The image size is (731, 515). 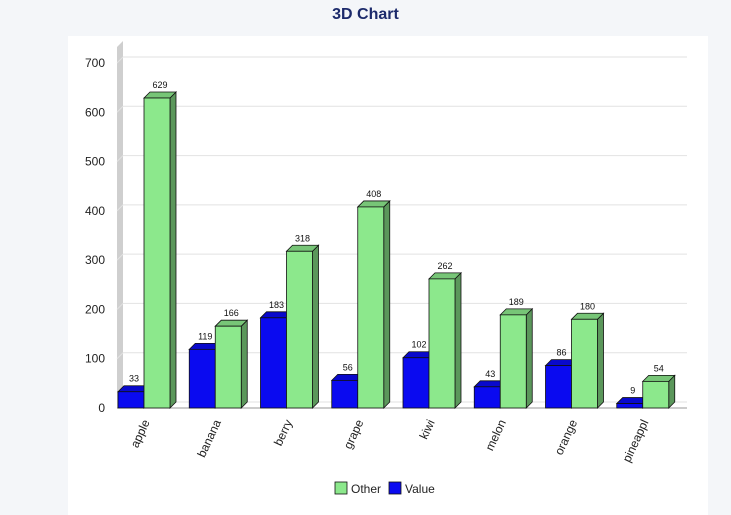 I want to click on data-label: 102, so click(x=418, y=345).